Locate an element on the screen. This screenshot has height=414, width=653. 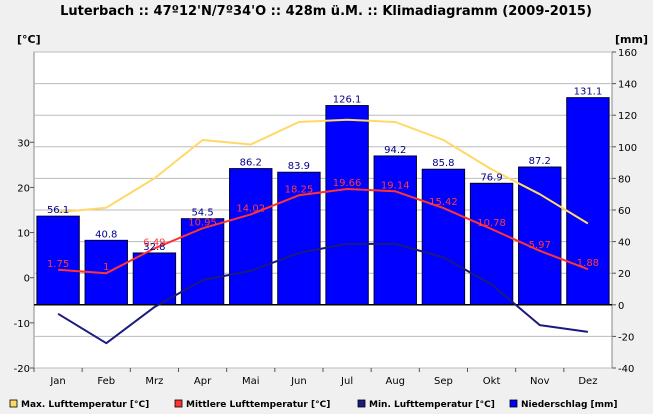
x-tick-label: Dez is located at coordinates (587, 381).